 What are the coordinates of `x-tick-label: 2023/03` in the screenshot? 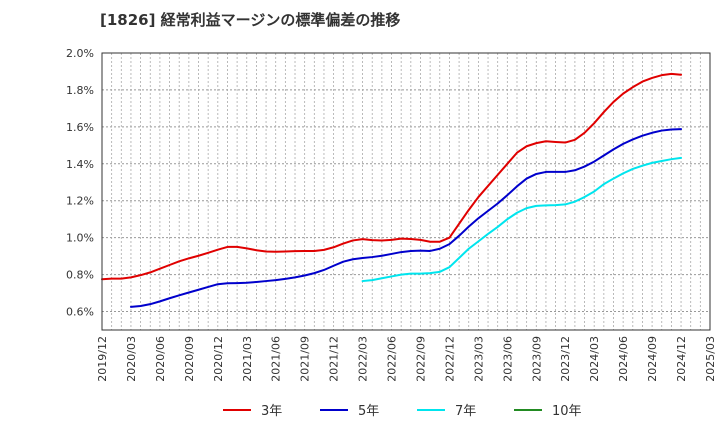 It's located at (478, 359).